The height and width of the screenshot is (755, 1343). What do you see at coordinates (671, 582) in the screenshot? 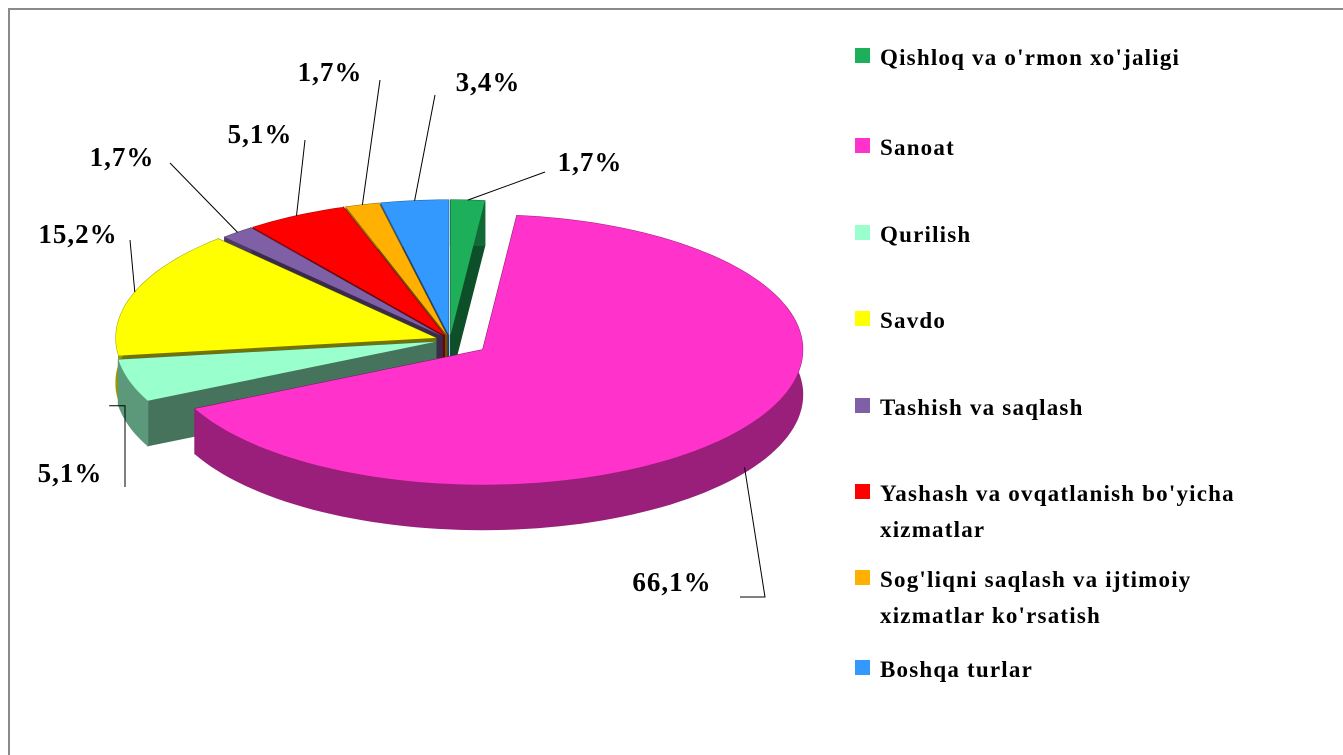
I see `data-label: 66,1%` at bounding box center [671, 582].